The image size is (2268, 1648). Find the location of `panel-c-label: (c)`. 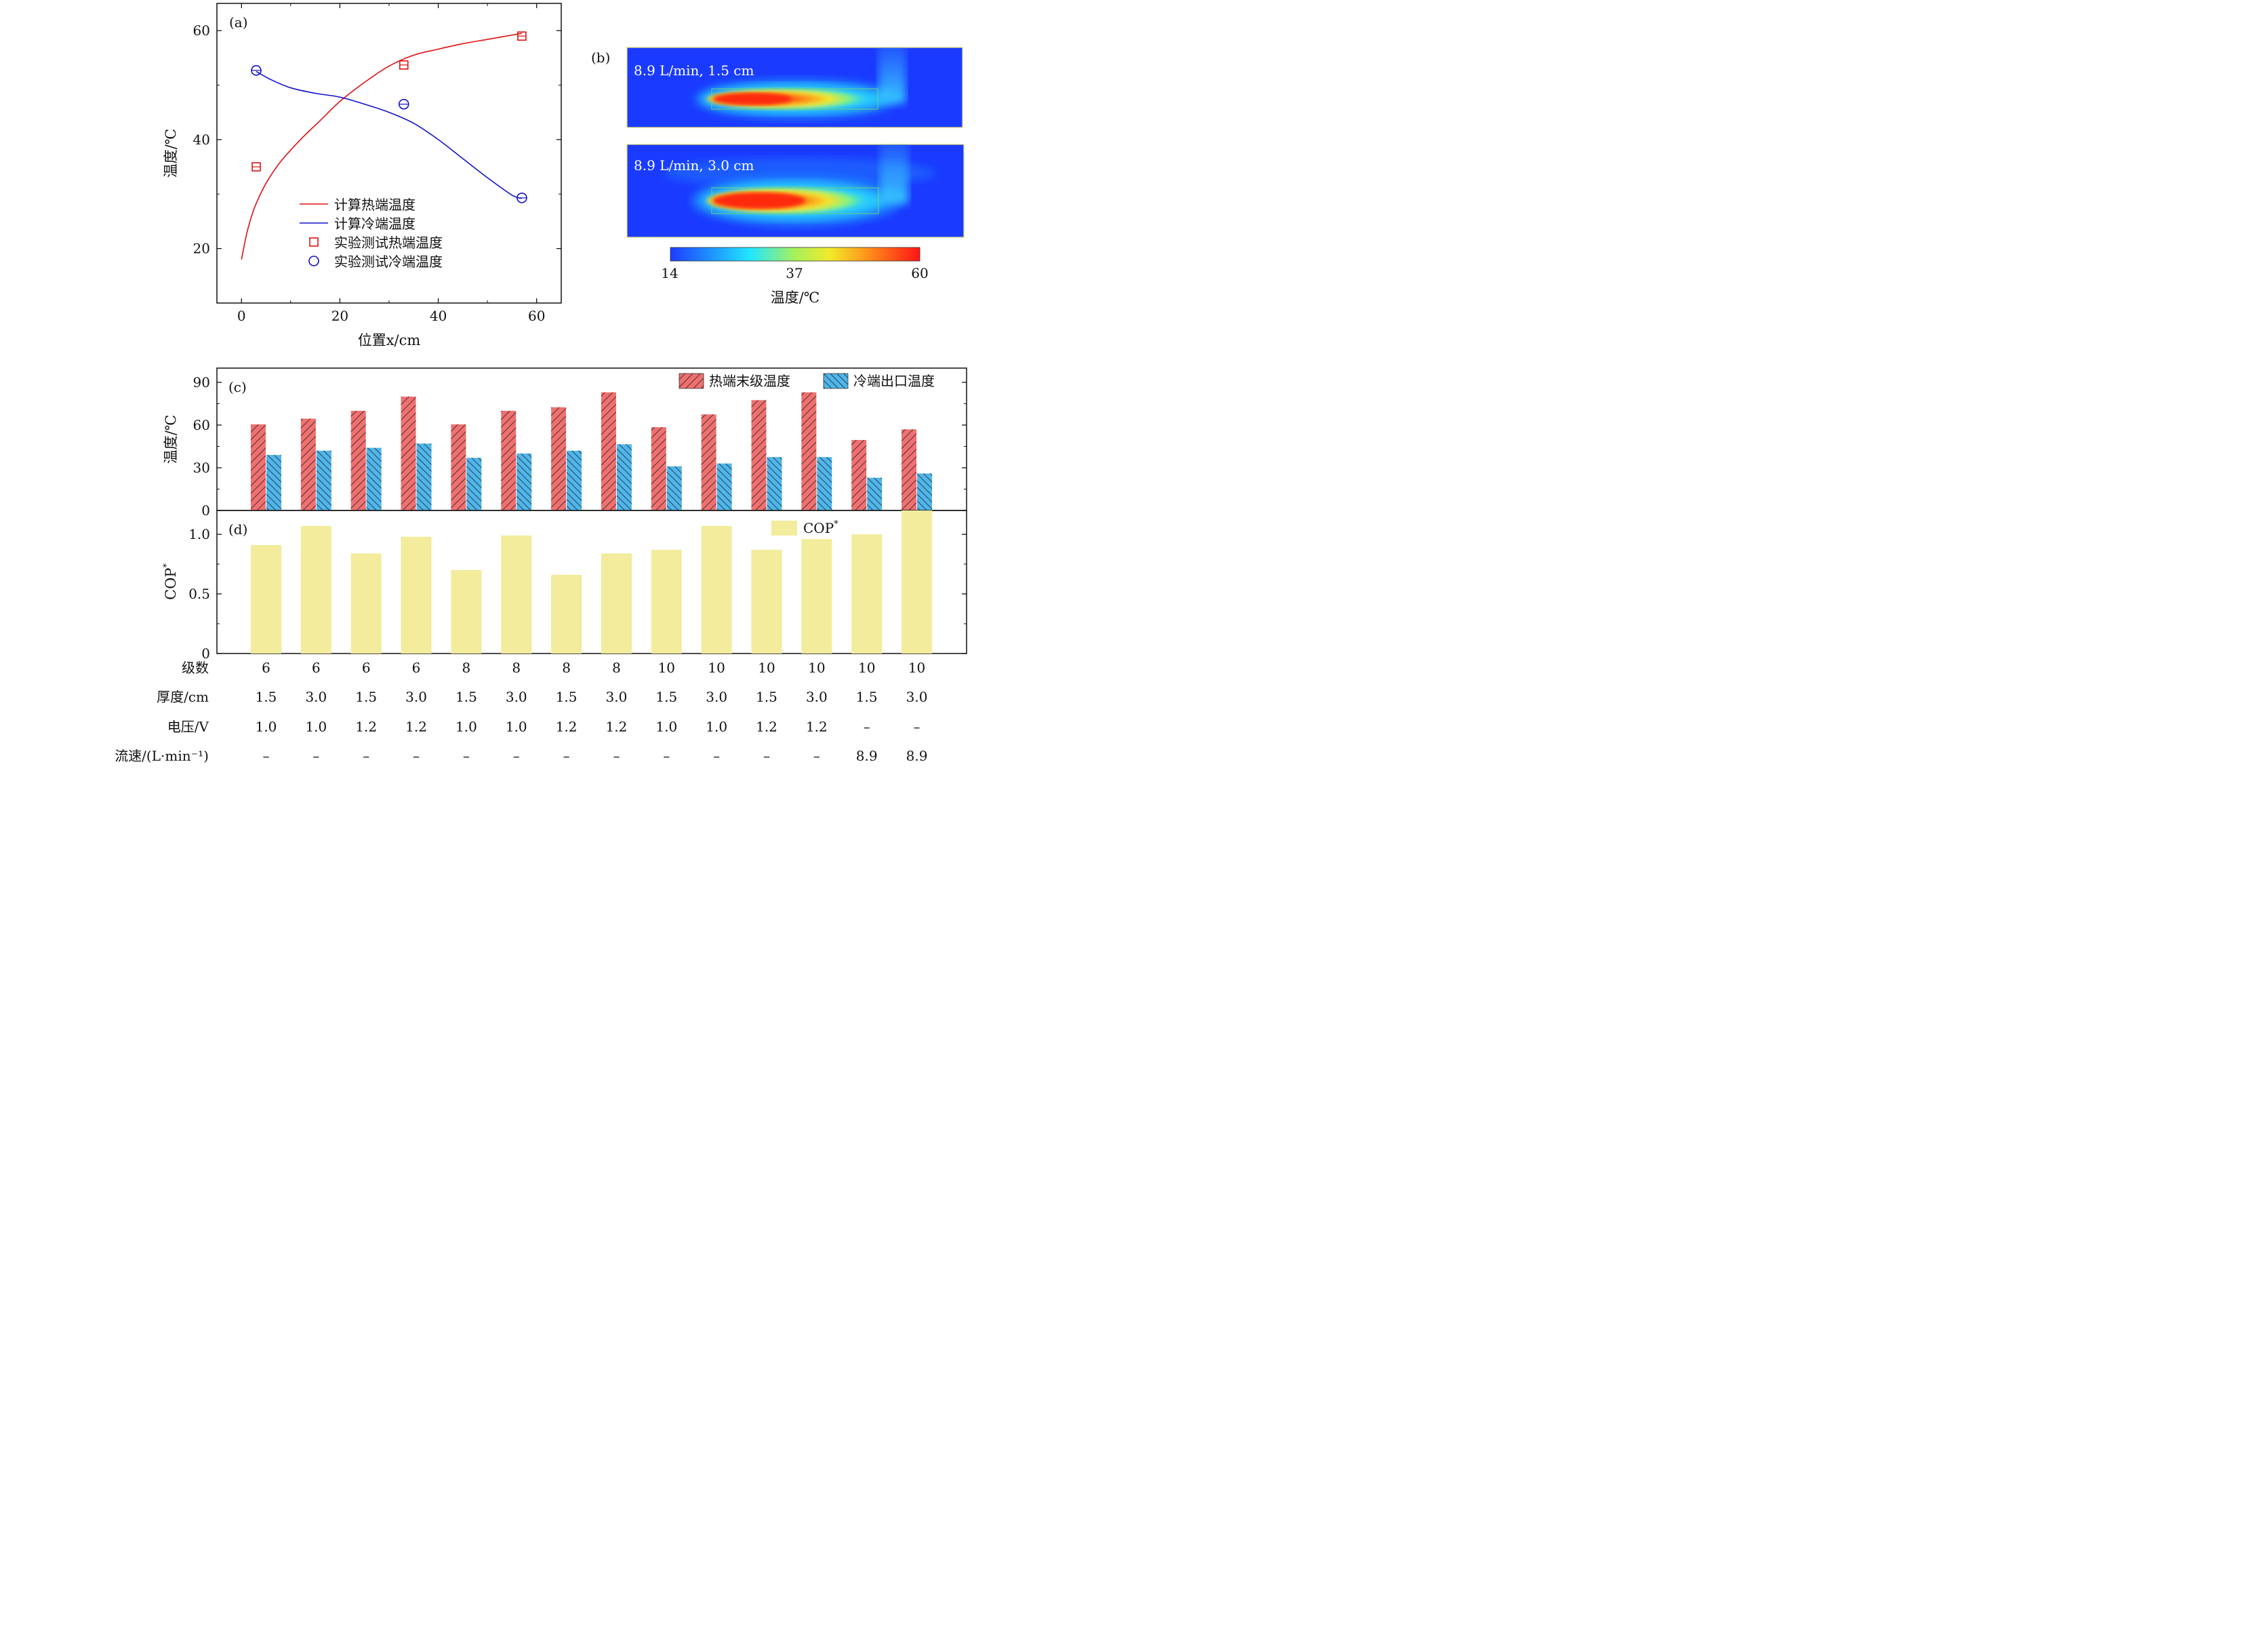

panel-c-label: (c) is located at coordinates (237, 387).